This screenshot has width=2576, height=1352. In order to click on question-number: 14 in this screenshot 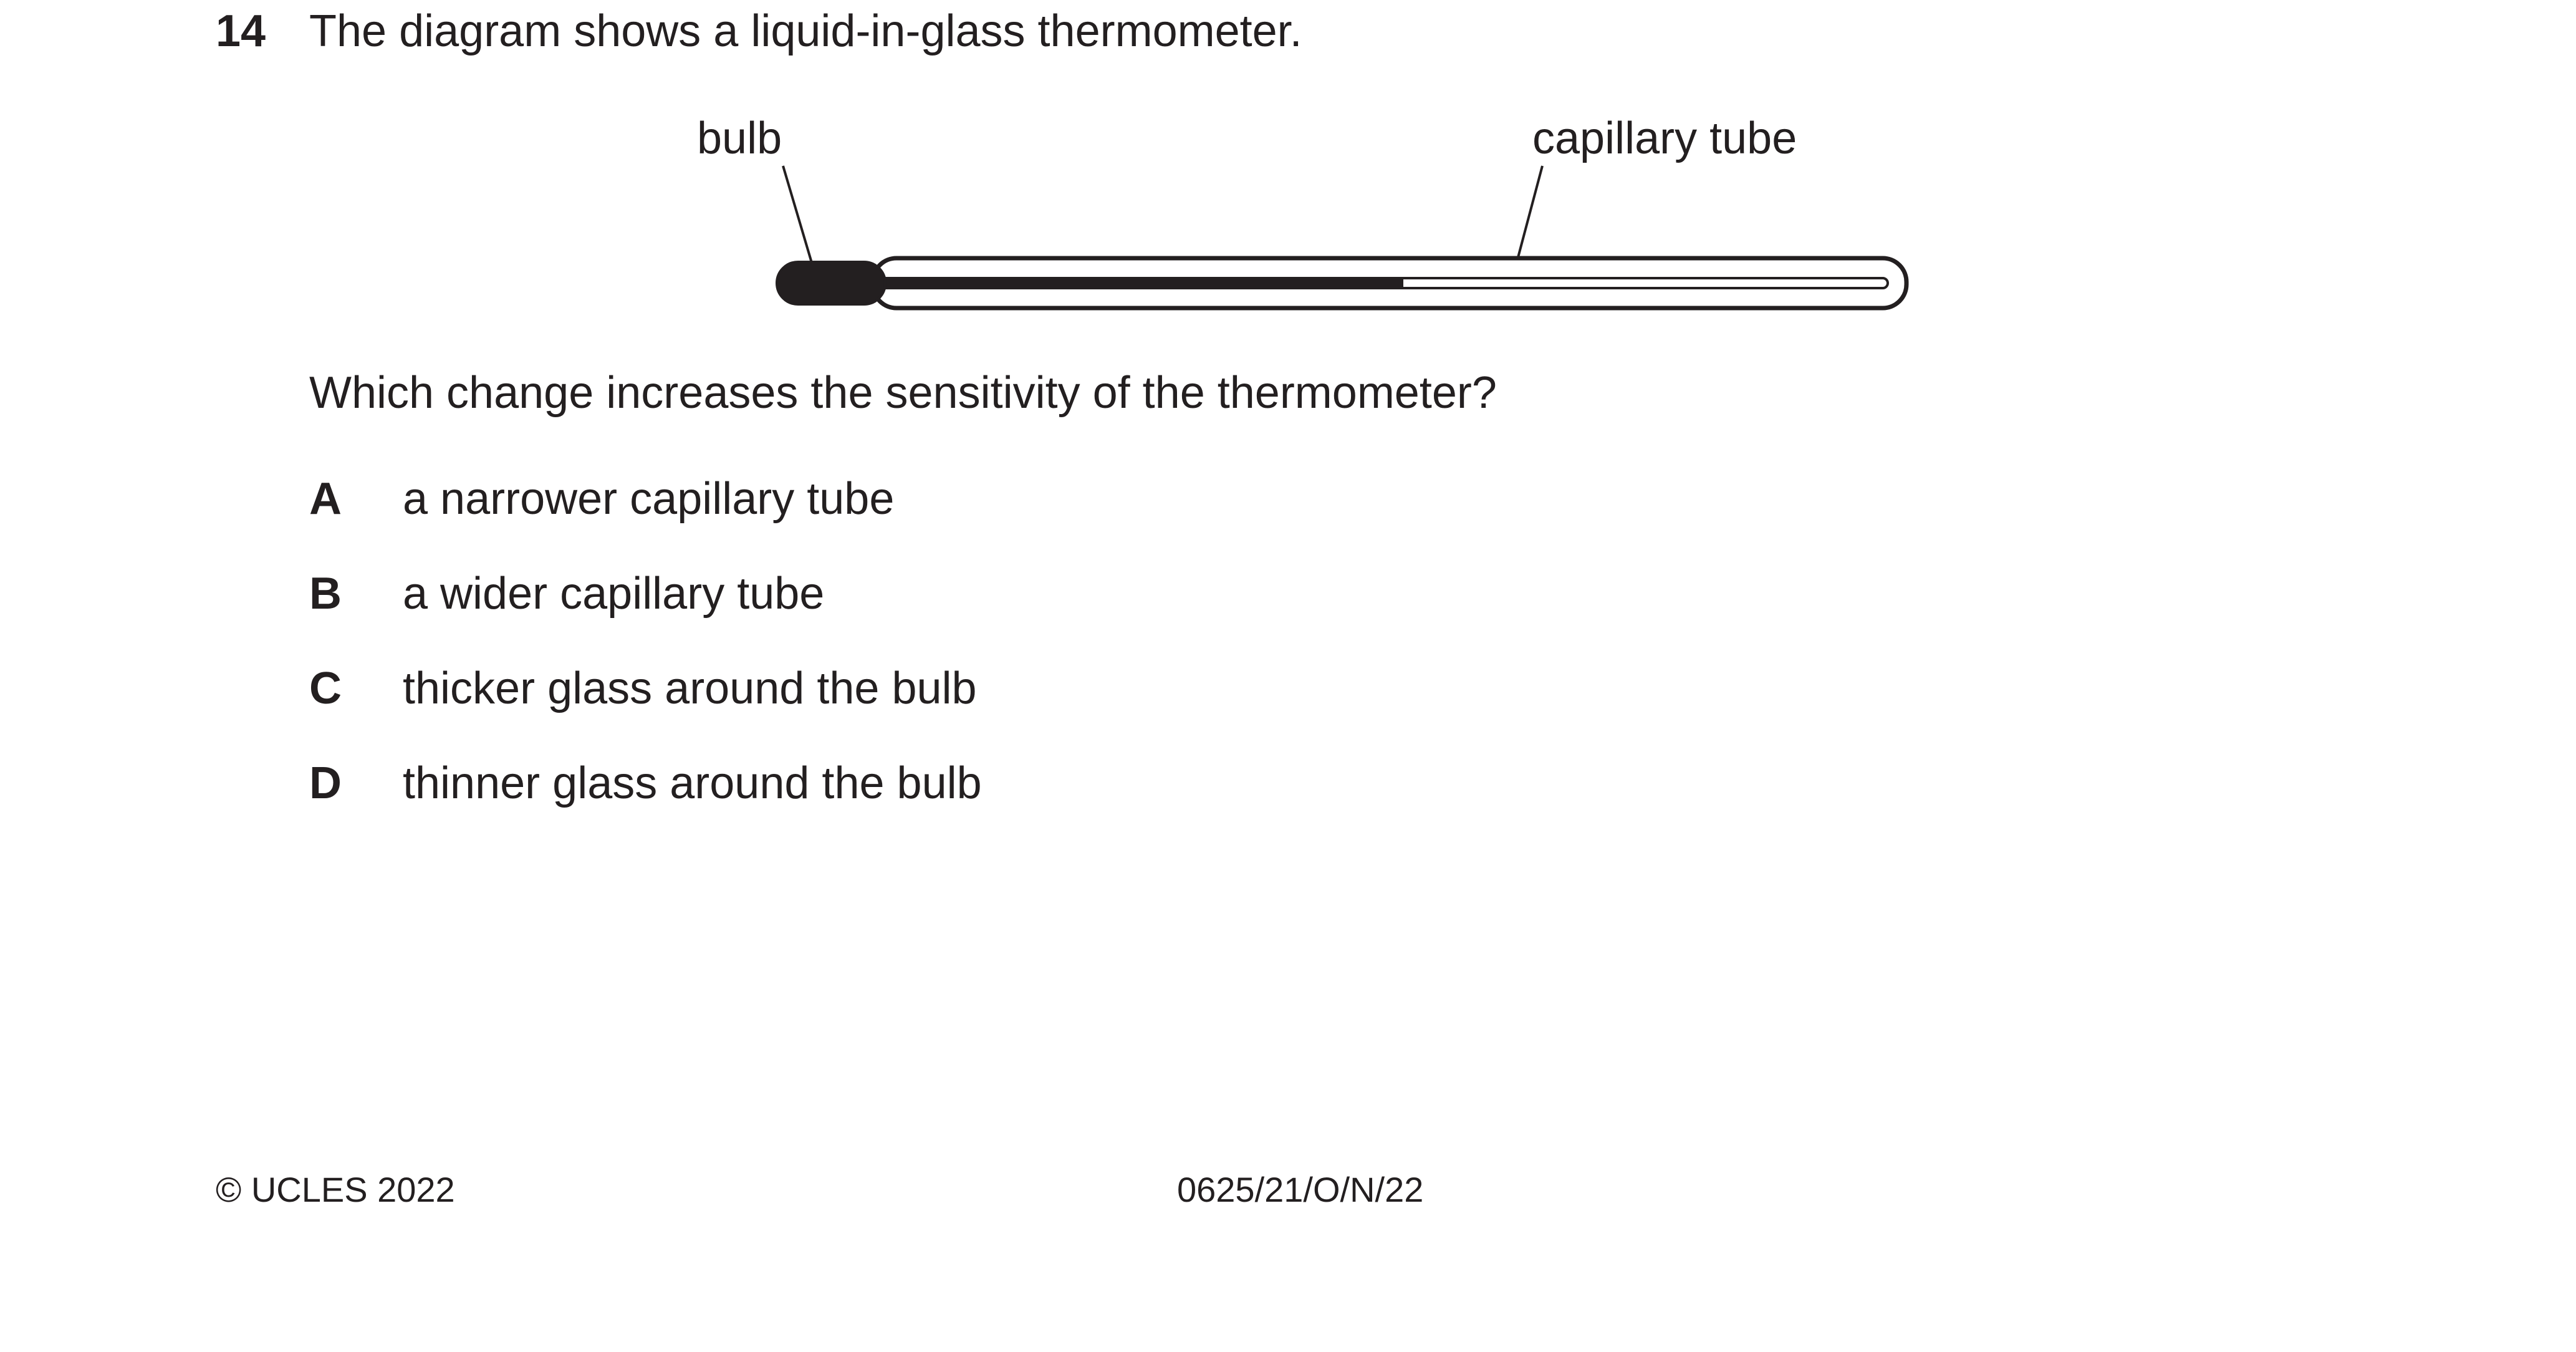, I will do `click(241, 31)`.